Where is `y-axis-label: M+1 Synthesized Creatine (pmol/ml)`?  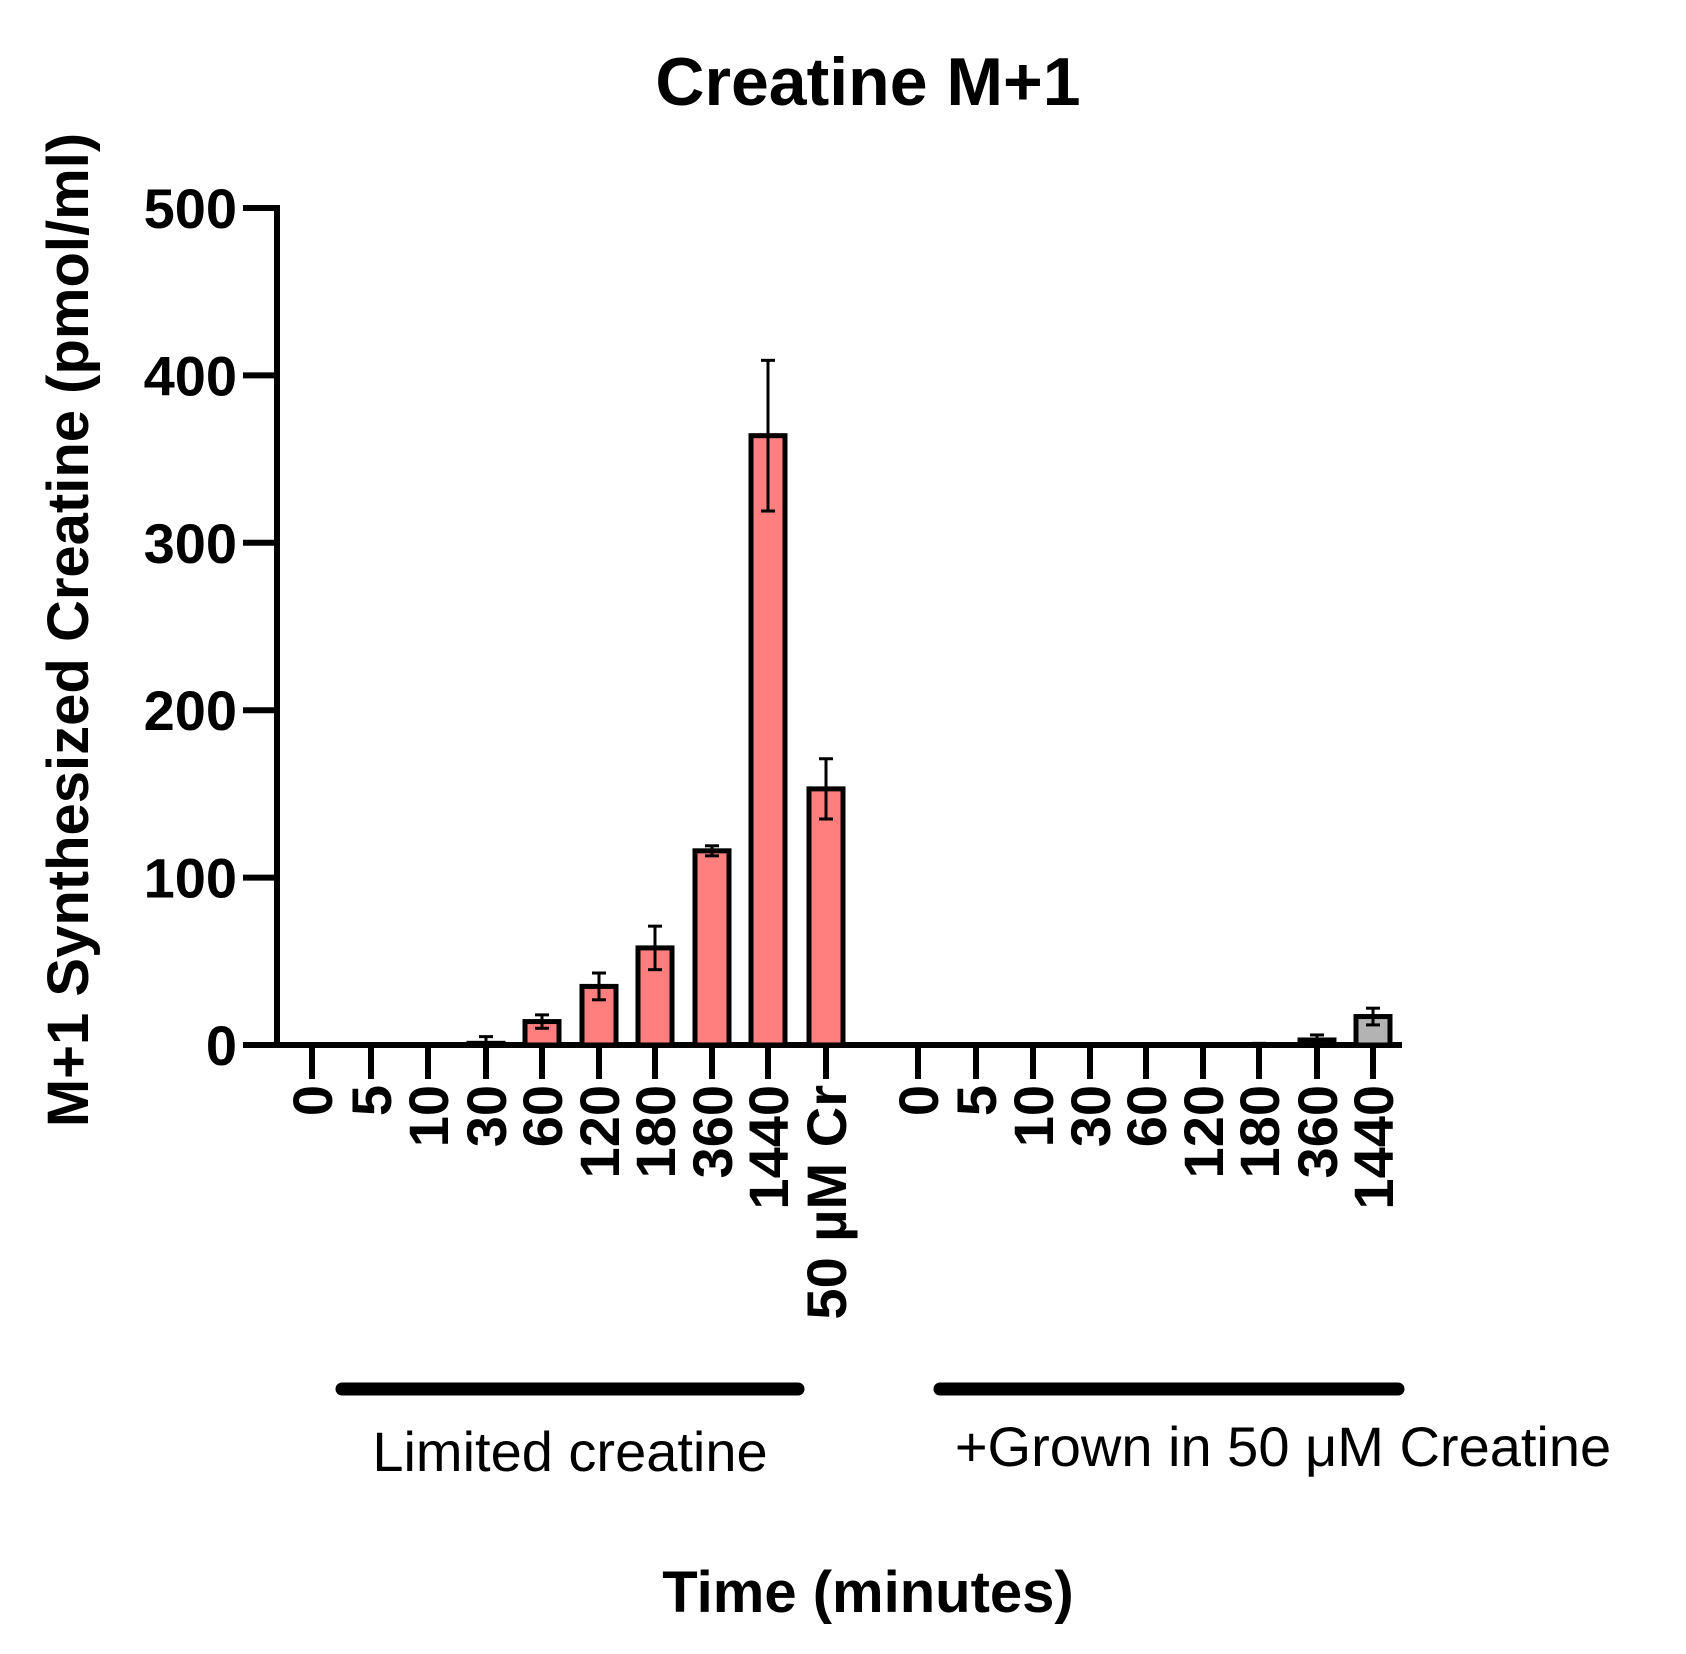
y-axis-label: M+1 Synthesized Creatine (pmol/ml) is located at coordinates (68, 630).